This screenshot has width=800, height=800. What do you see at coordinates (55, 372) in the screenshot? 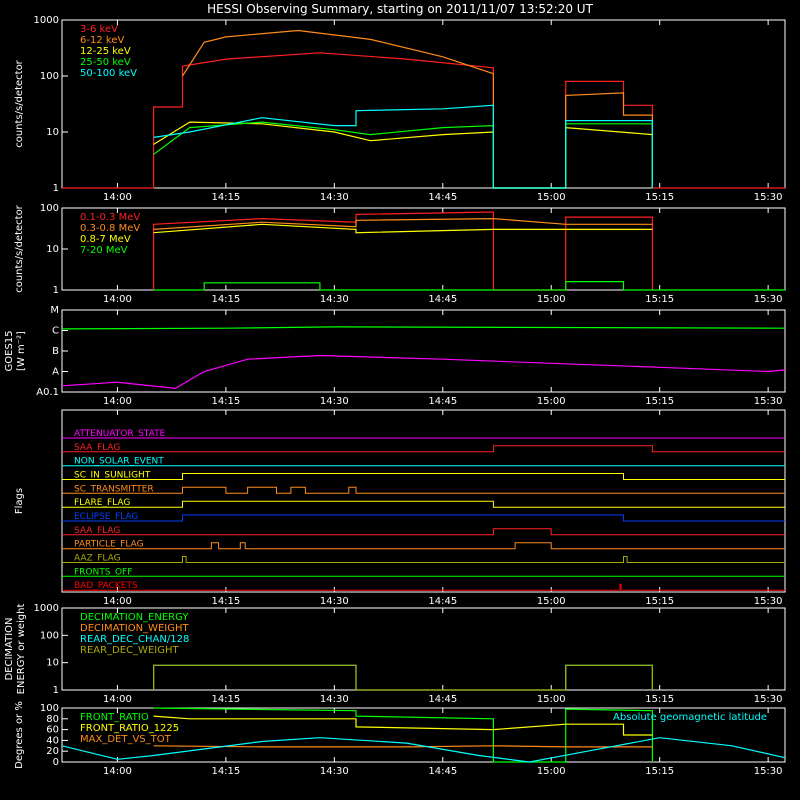
I see `y-tick-label: A` at bounding box center [55, 372].